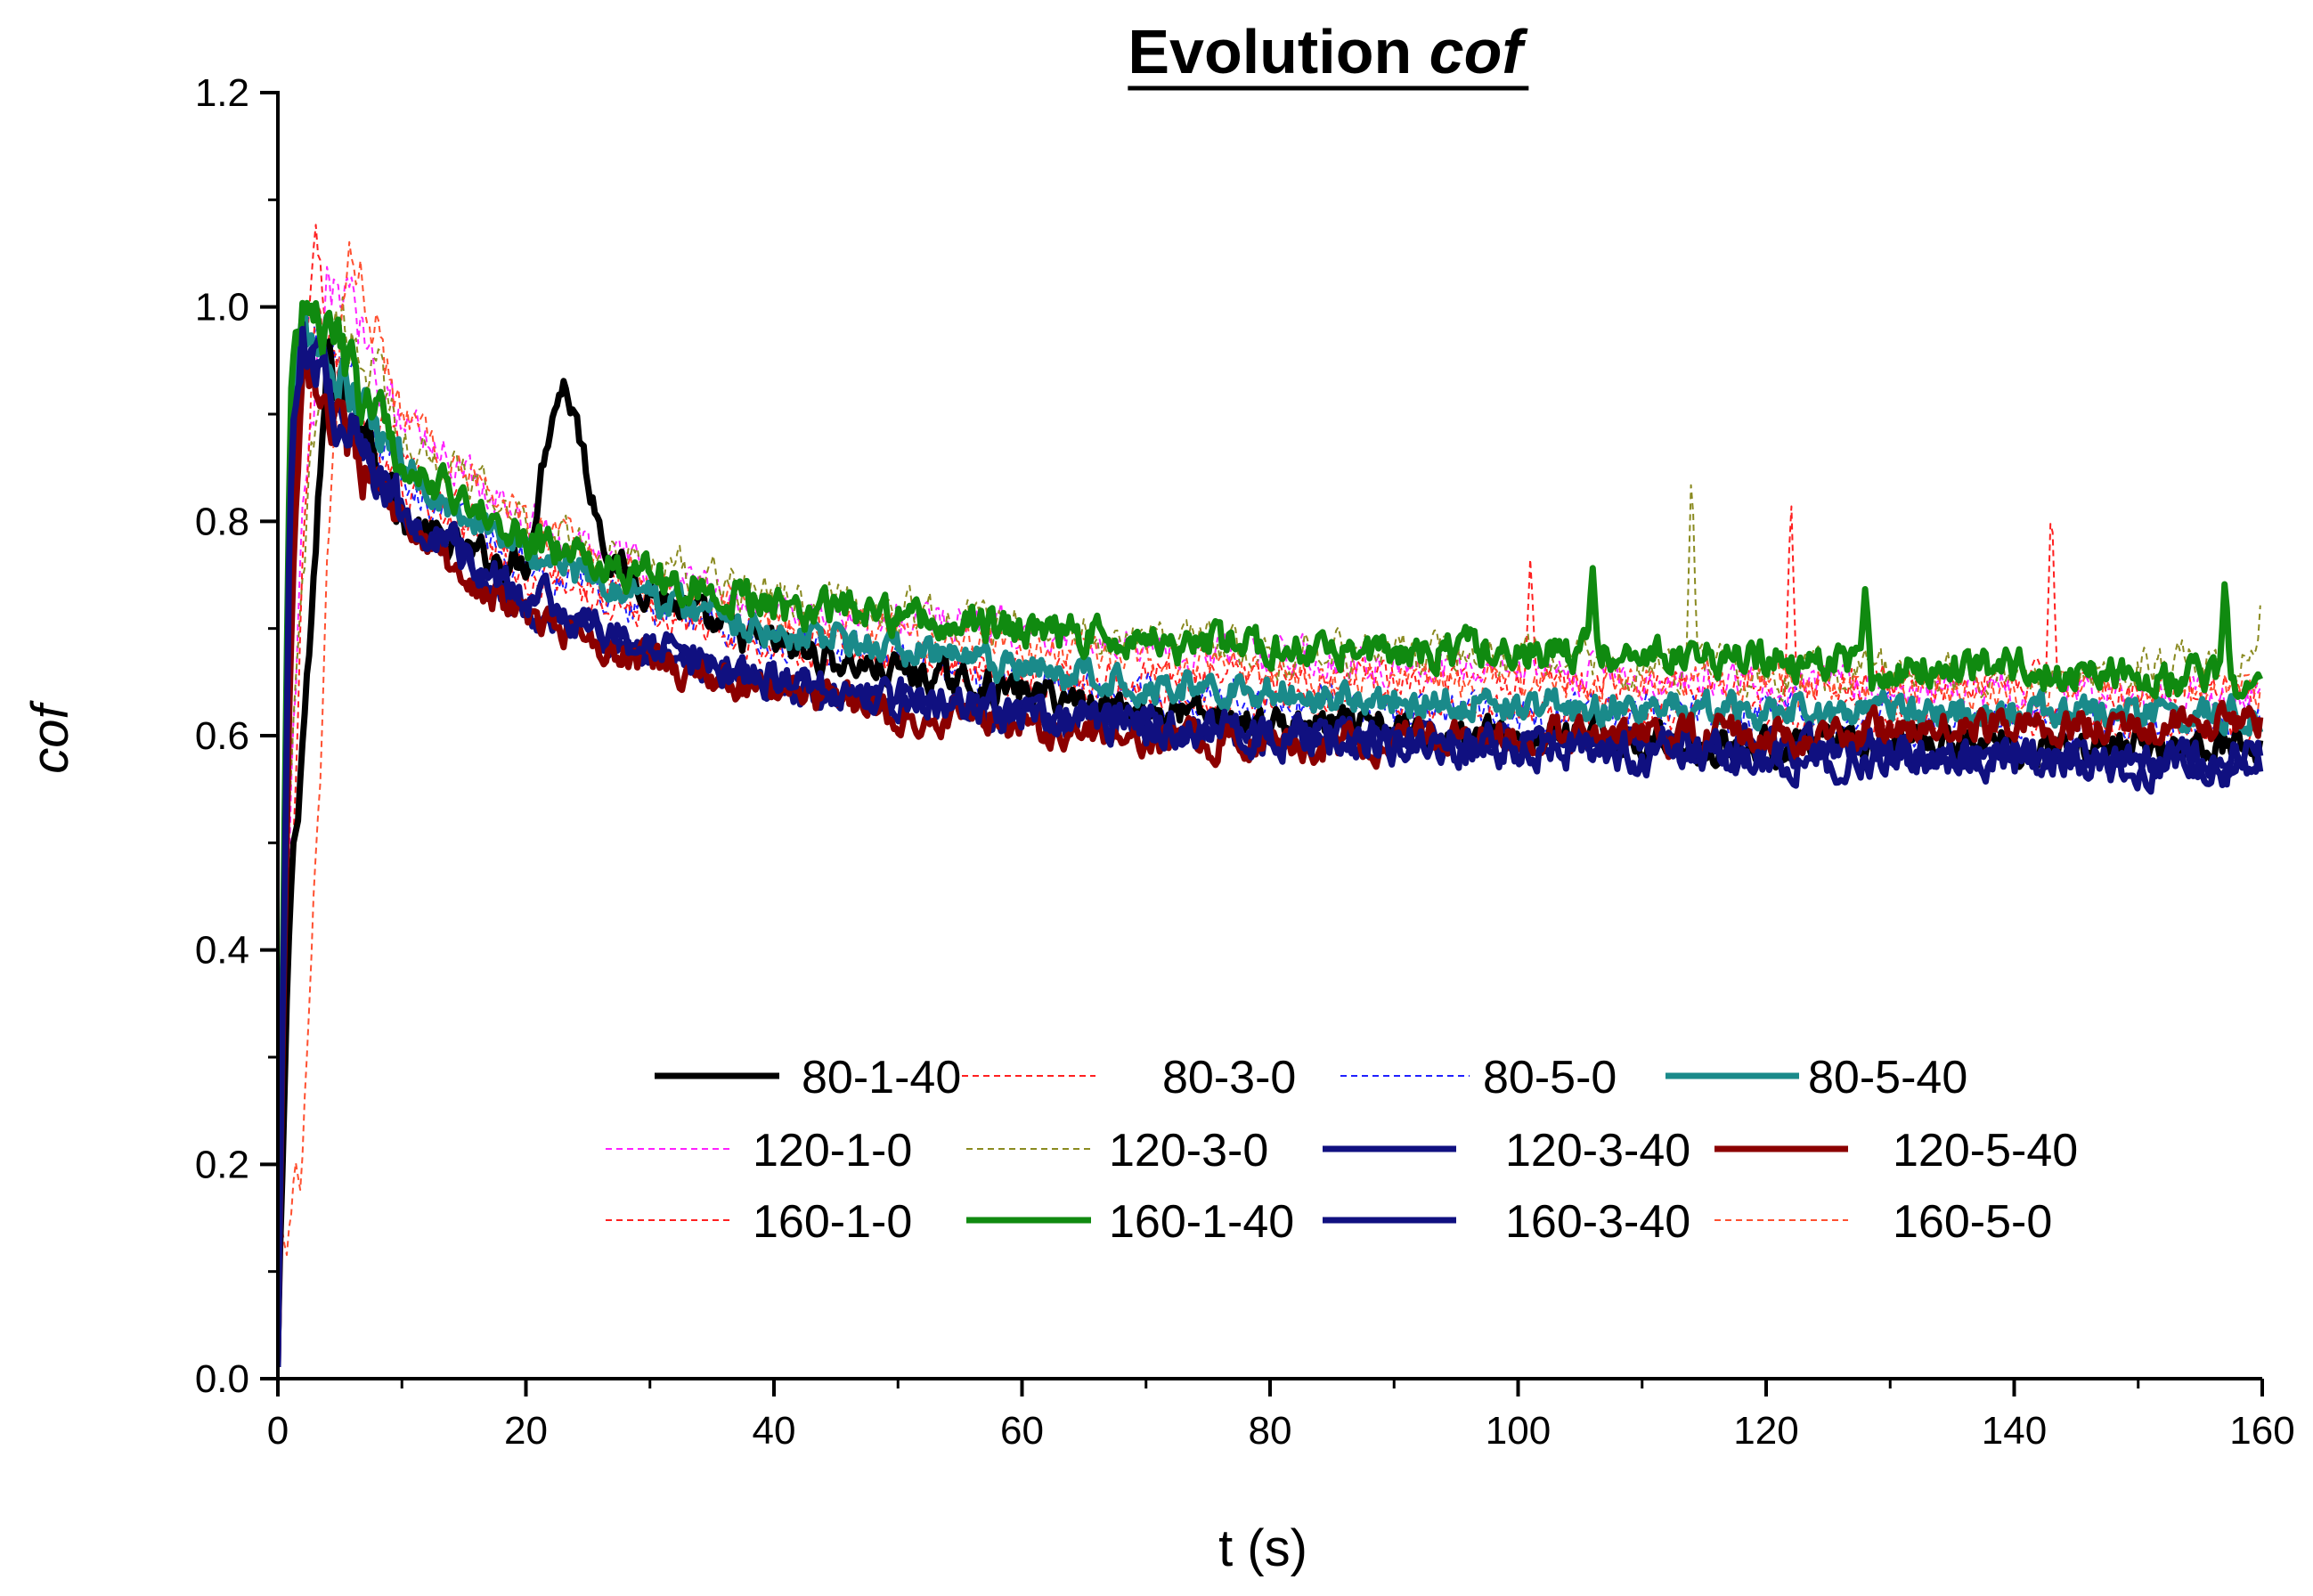  I want to click on legend-item-120-3-40: 120-3-40, so click(1506, 1151).